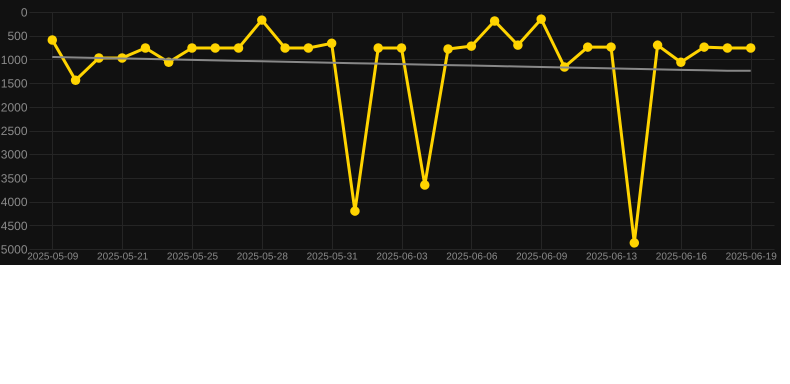  What do you see at coordinates (612, 257) in the screenshot?
I see `x-tick-label: 2025-06-13` at bounding box center [612, 257].